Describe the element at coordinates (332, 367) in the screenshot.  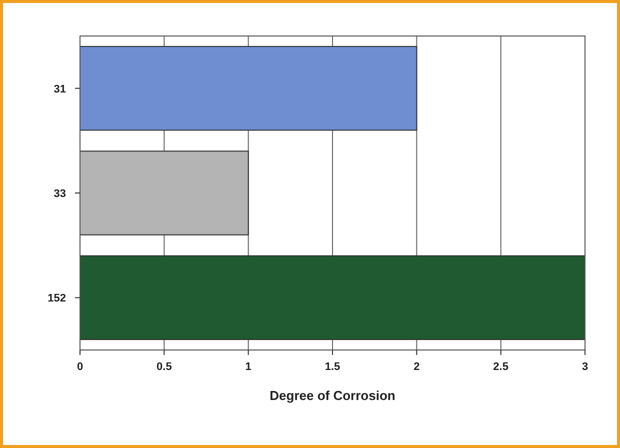
I see `x-tick-label: 1.5` at that location.